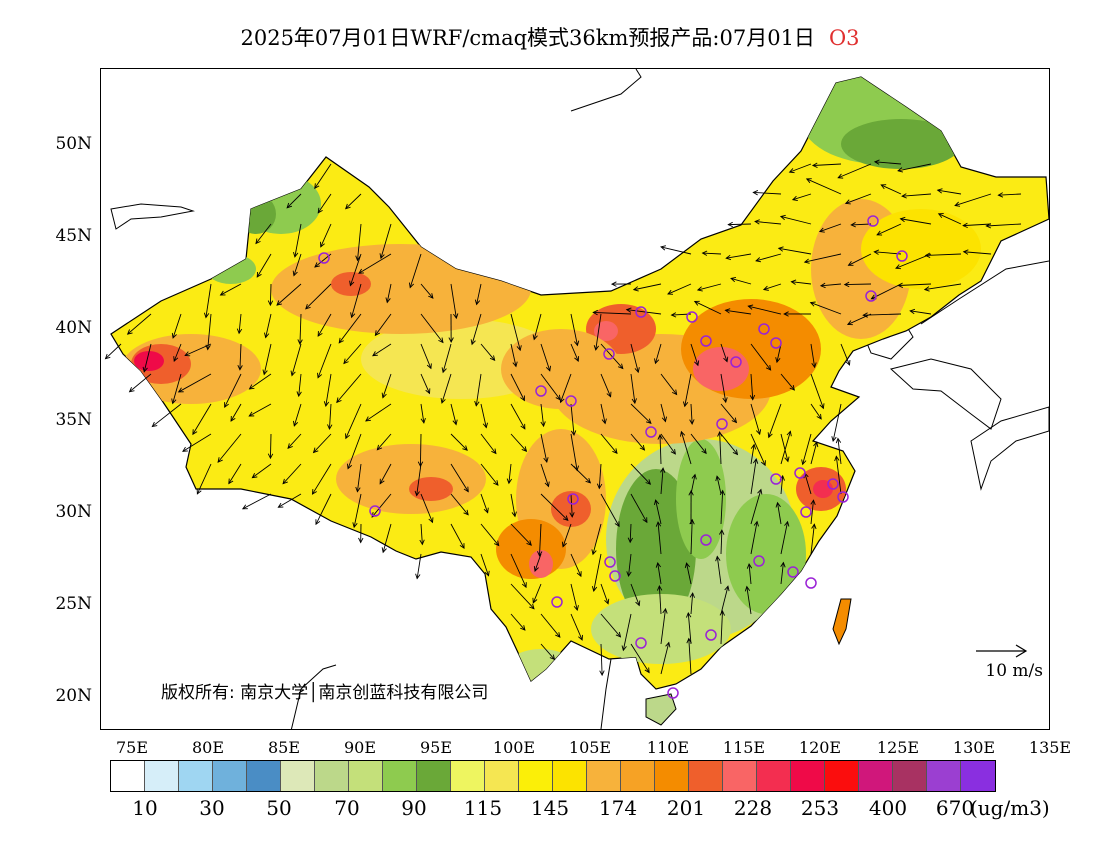 Image resolution: width=1100 pixels, height=850 pixels. What do you see at coordinates (753, 808) in the screenshot?
I see `colorbar-label-228: 228` at bounding box center [753, 808].